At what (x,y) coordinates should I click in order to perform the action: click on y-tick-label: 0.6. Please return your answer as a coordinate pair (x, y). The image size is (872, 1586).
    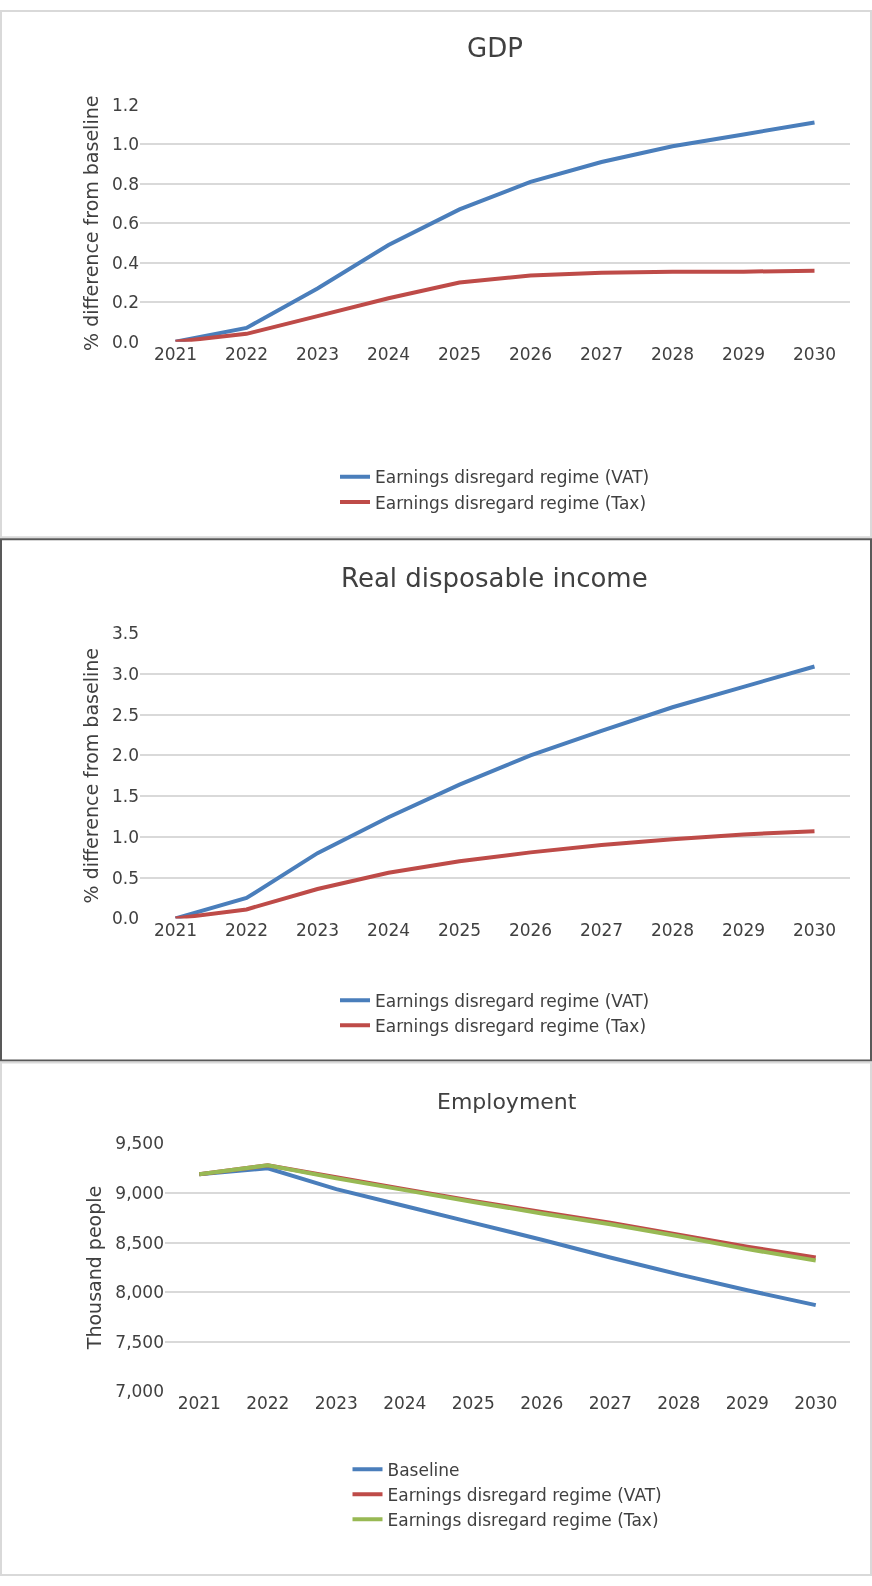
    Looking at the image, I should click on (125, 223).